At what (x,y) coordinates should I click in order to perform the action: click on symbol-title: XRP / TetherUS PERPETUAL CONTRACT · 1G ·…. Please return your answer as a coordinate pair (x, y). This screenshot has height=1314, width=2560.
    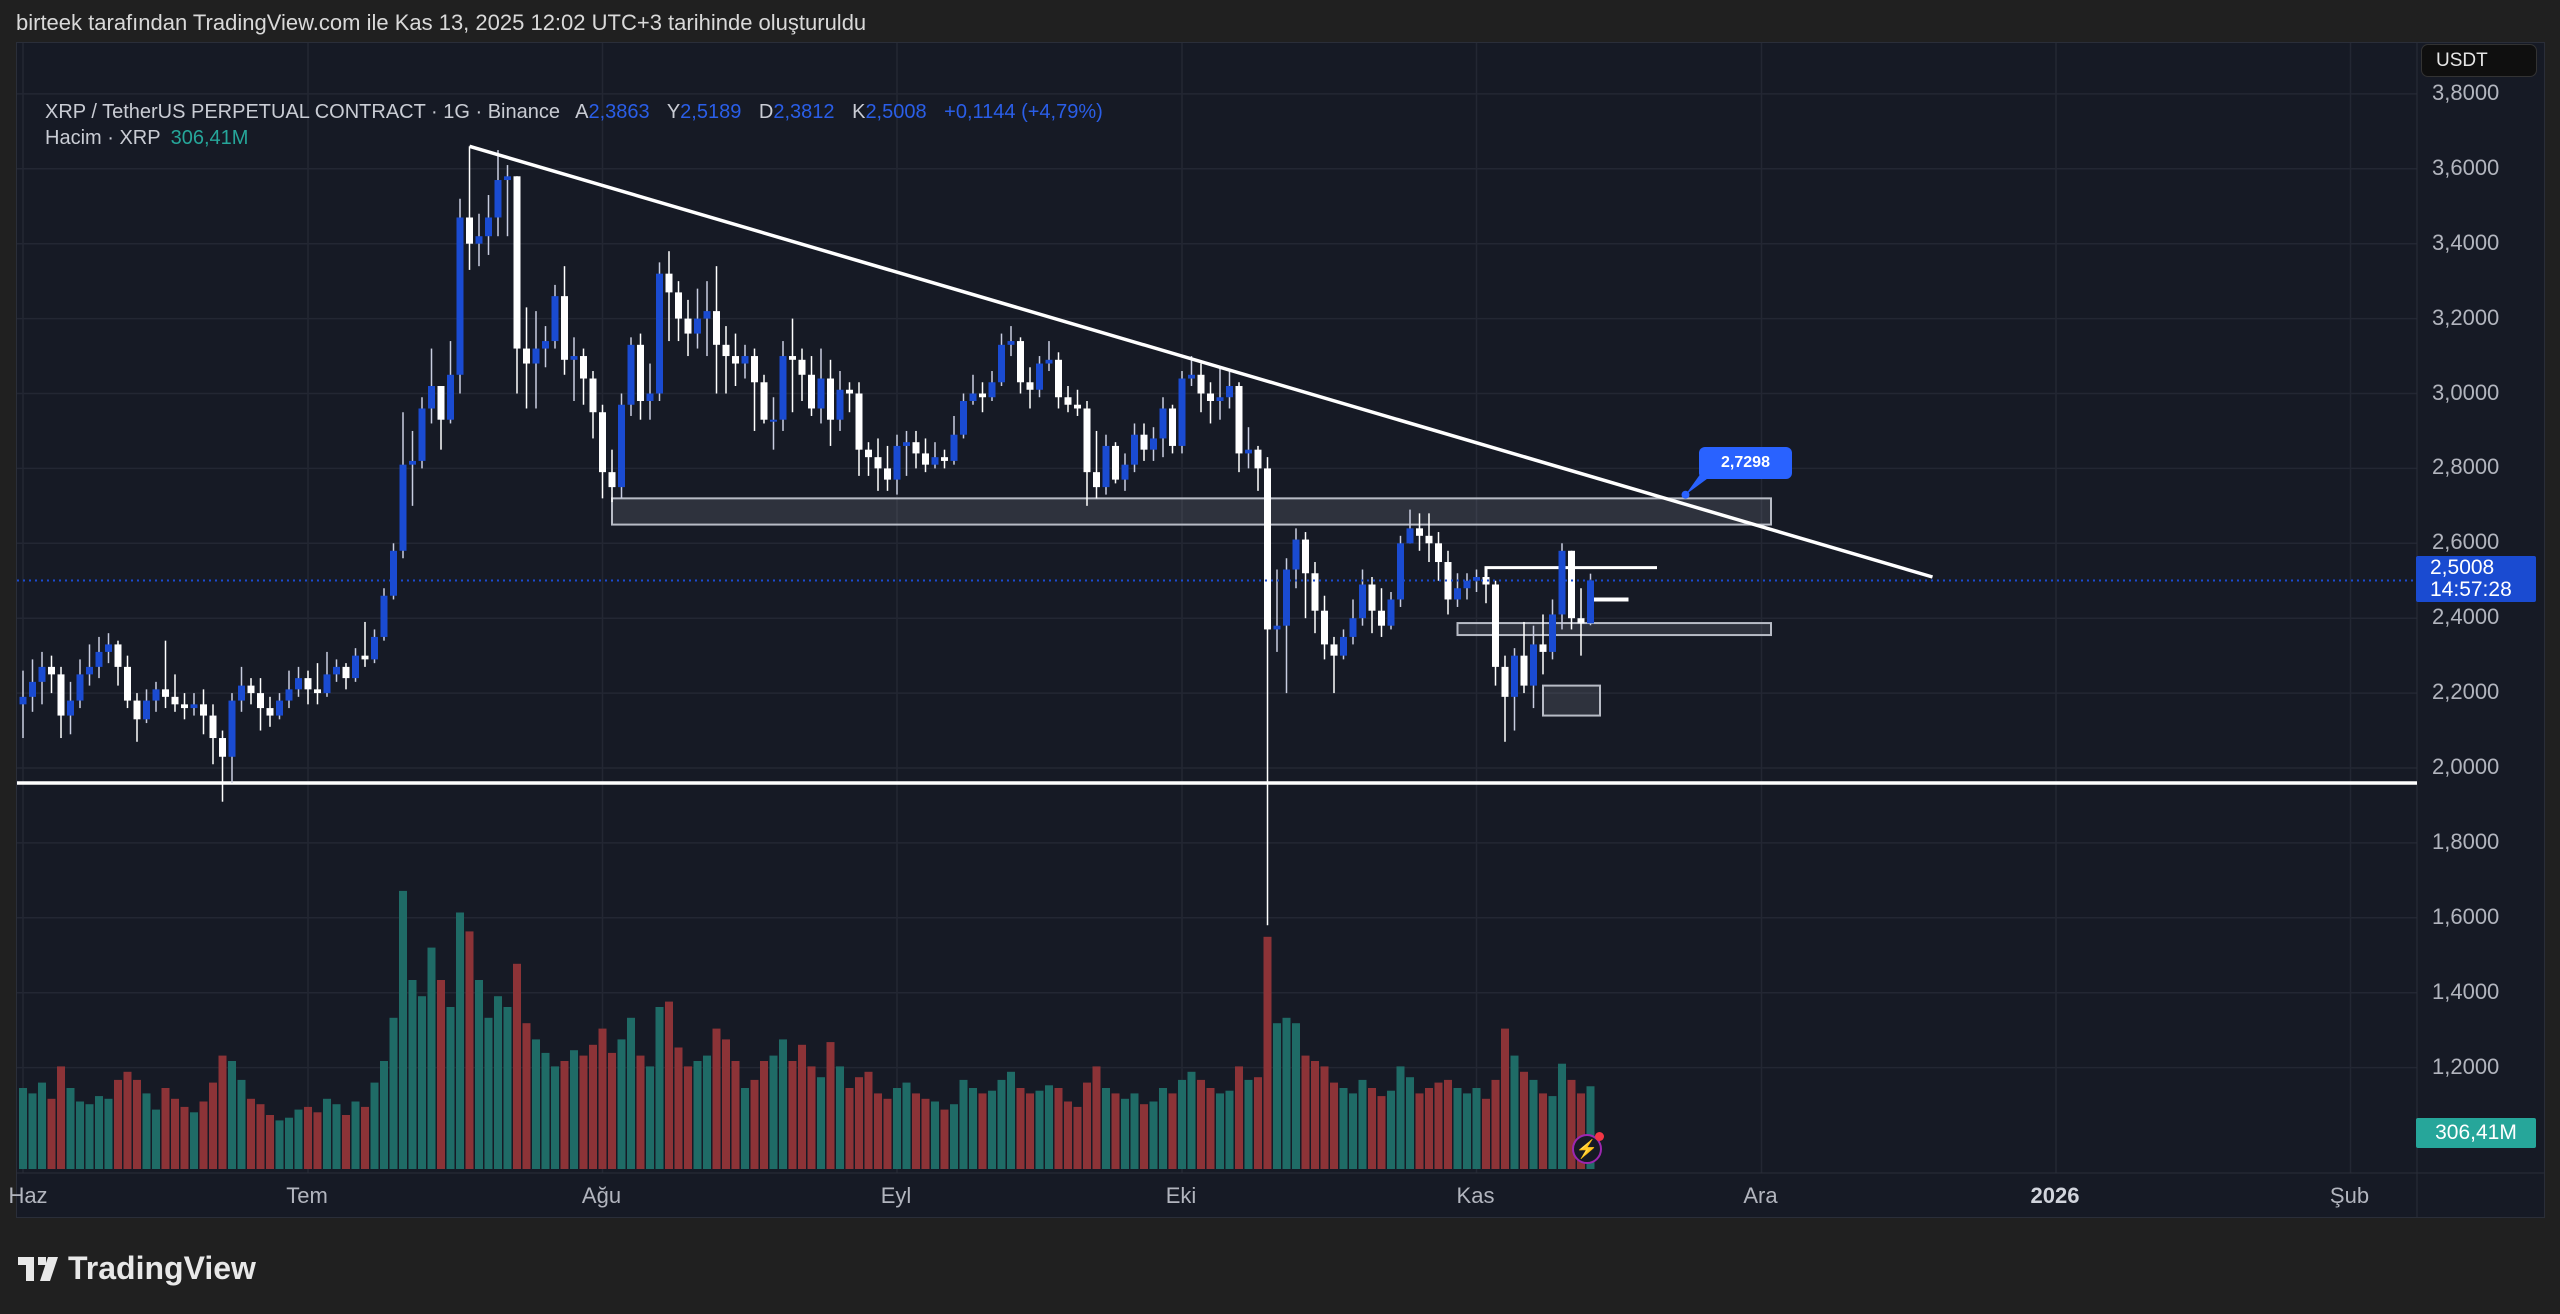
    Looking at the image, I should click on (302, 112).